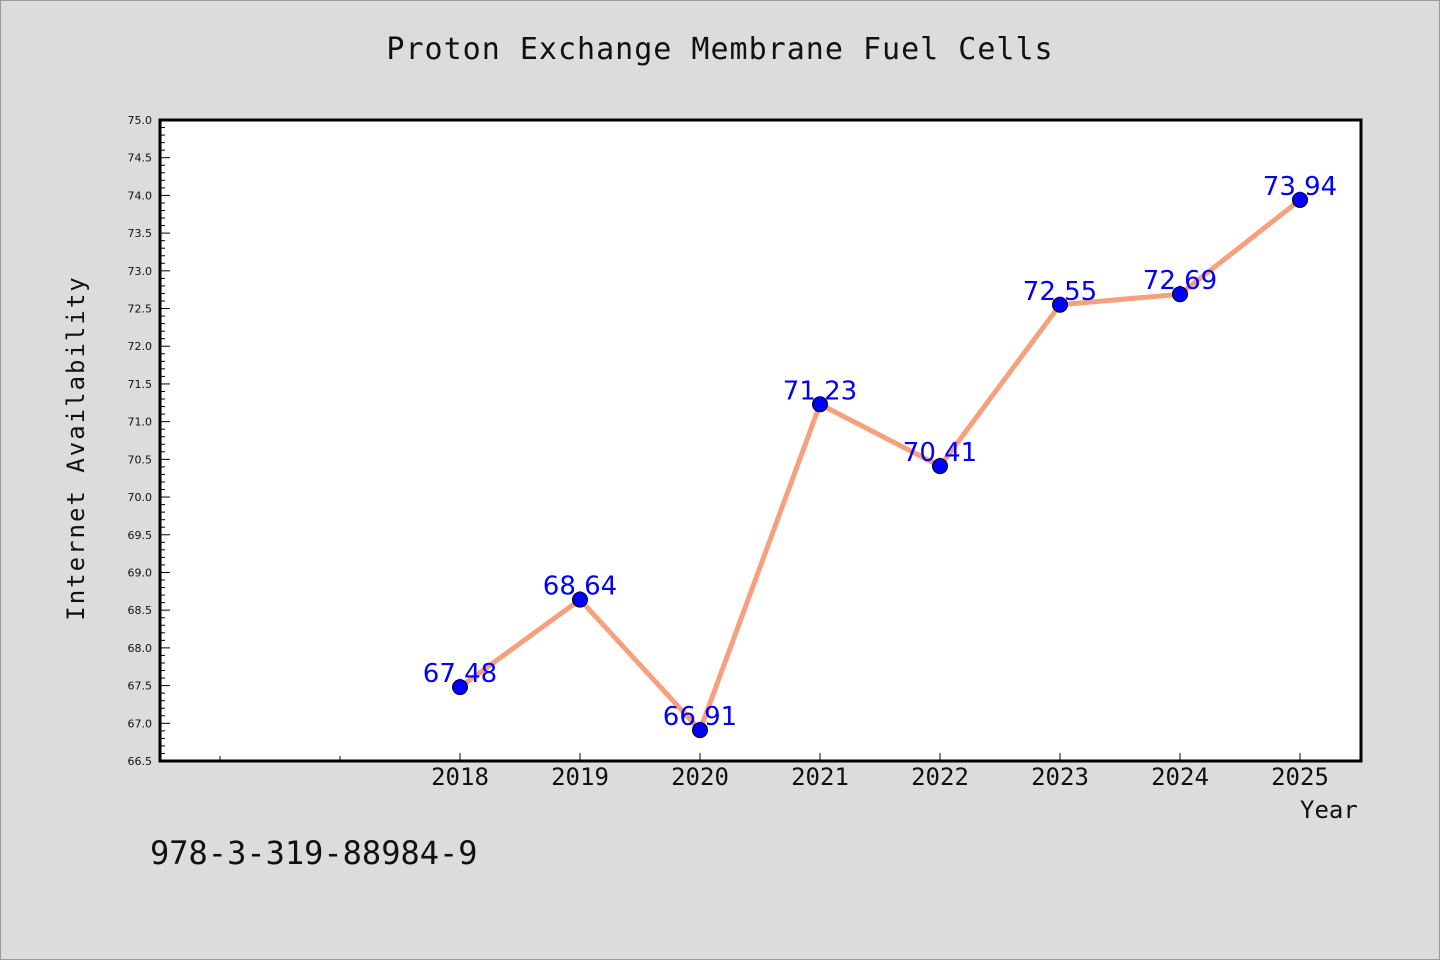 This screenshot has height=960, width=1440. I want to click on x-tick-label: 2024, so click(1180, 777).